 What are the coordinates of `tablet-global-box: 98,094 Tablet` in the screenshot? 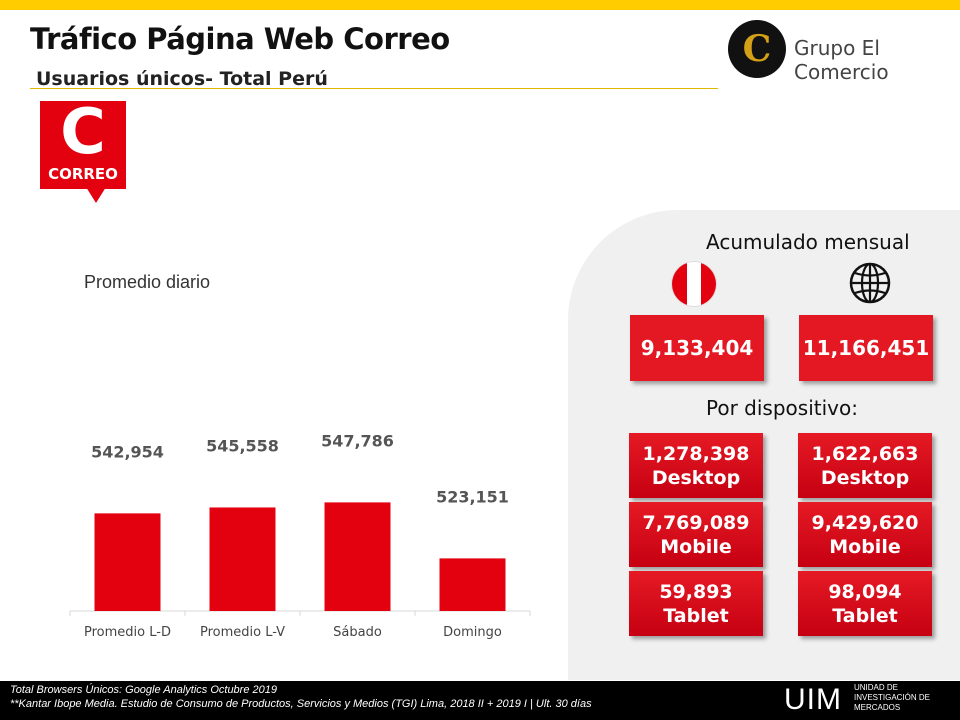 It's located at (865, 603).